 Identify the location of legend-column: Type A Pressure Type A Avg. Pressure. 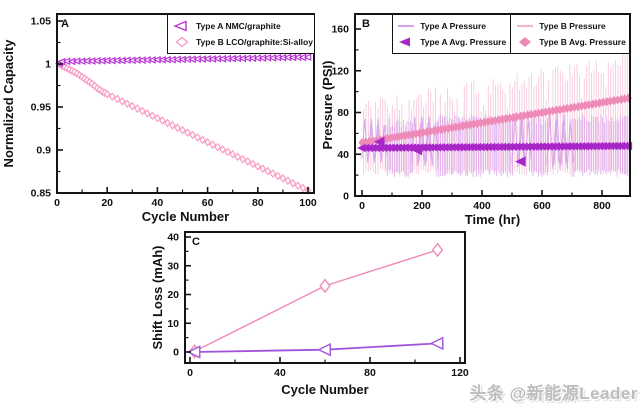
(452, 34).